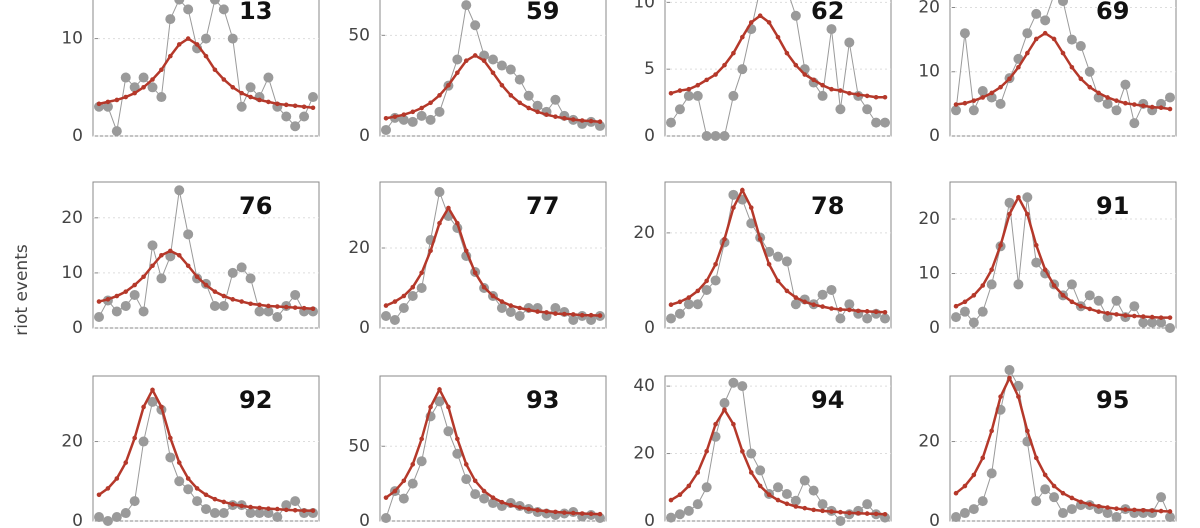  Describe the element at coordinates (649, 69) in the screenshot. I see `y-tick-label: 5` at that location.